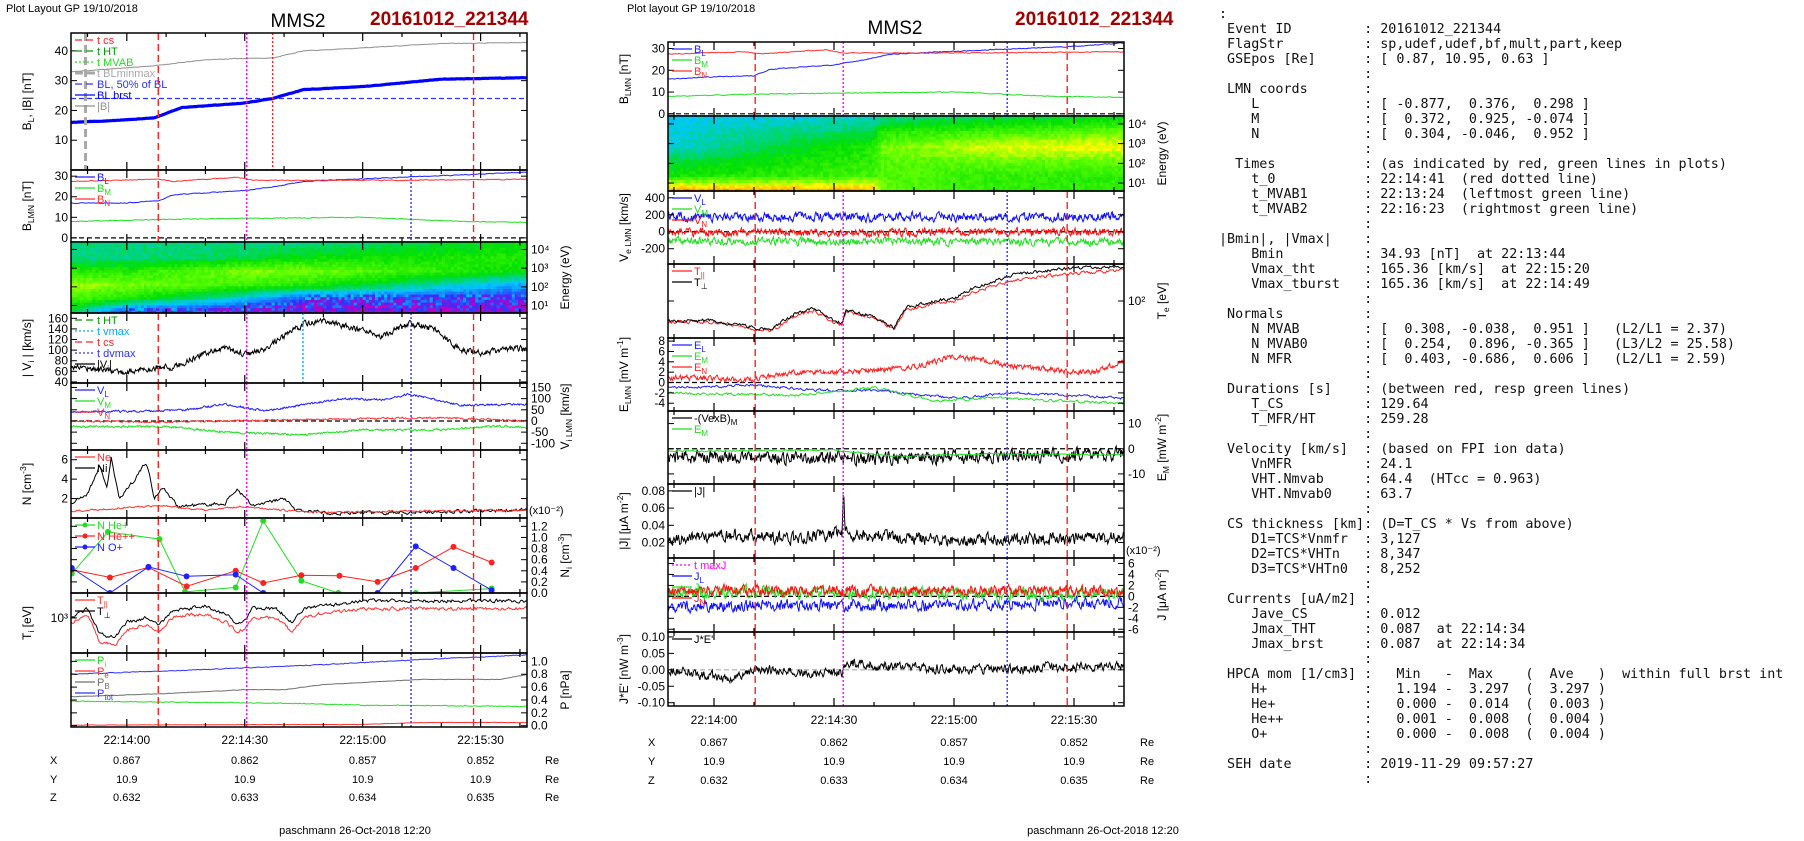  Describe the element at coordinates (659, 49) in the screenshot. I see `y-tick-label: 30` at that location.